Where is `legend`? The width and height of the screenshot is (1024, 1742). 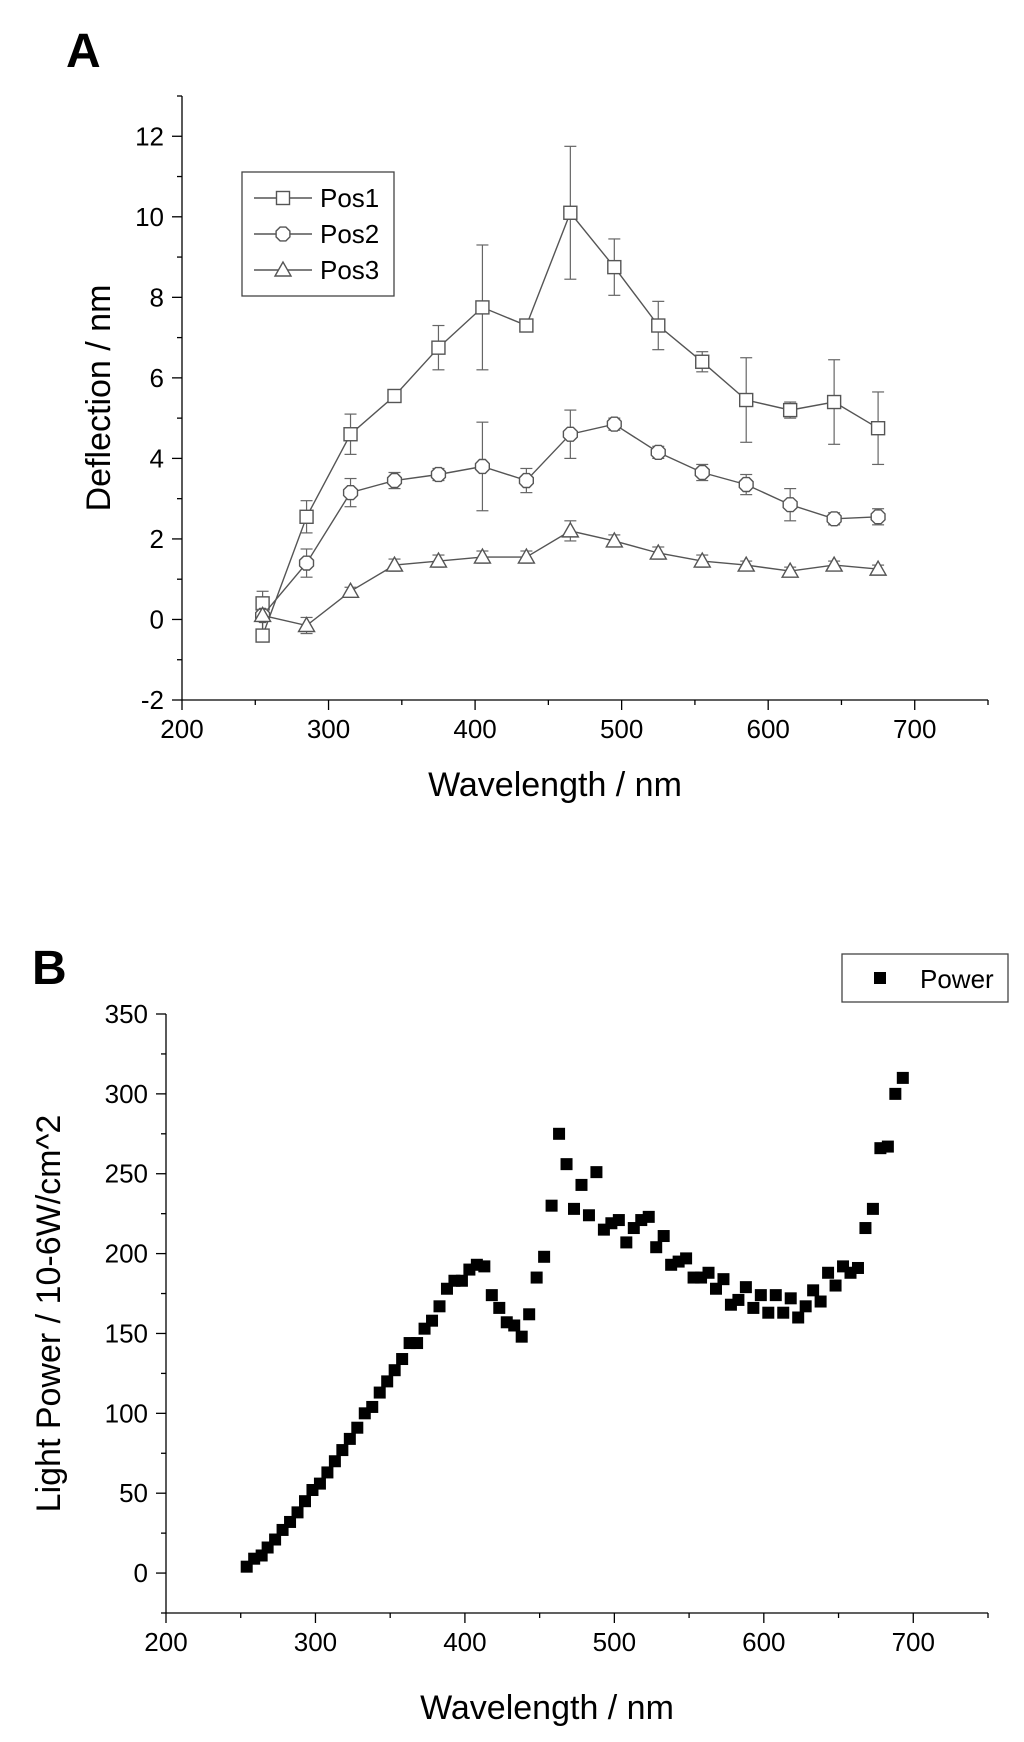 legend is located at coordinates (925, 978).